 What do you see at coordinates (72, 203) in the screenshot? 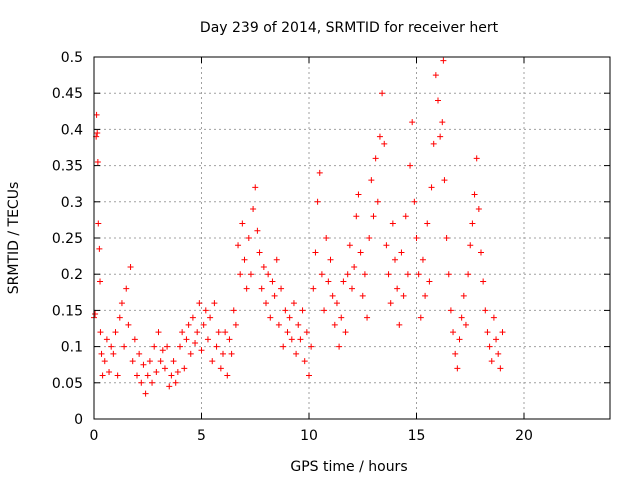
I see `y-tick-label: 0.3` at bounding box center [72, 203].